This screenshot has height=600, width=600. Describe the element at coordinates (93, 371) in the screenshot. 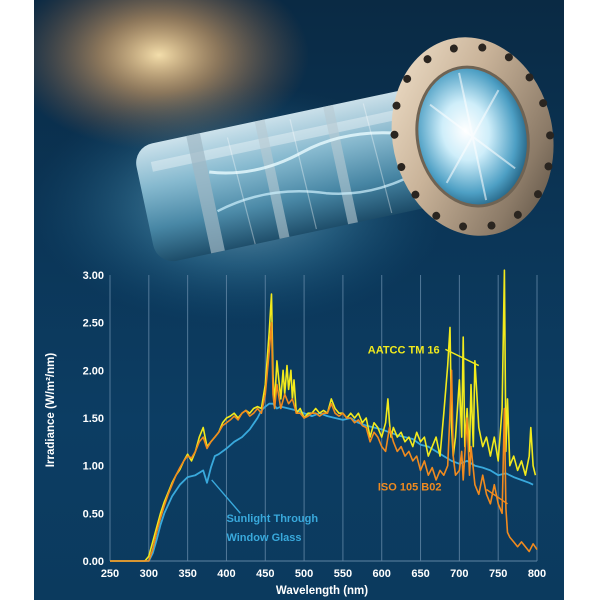

I see `y-tick-label: 2.00` at that location.